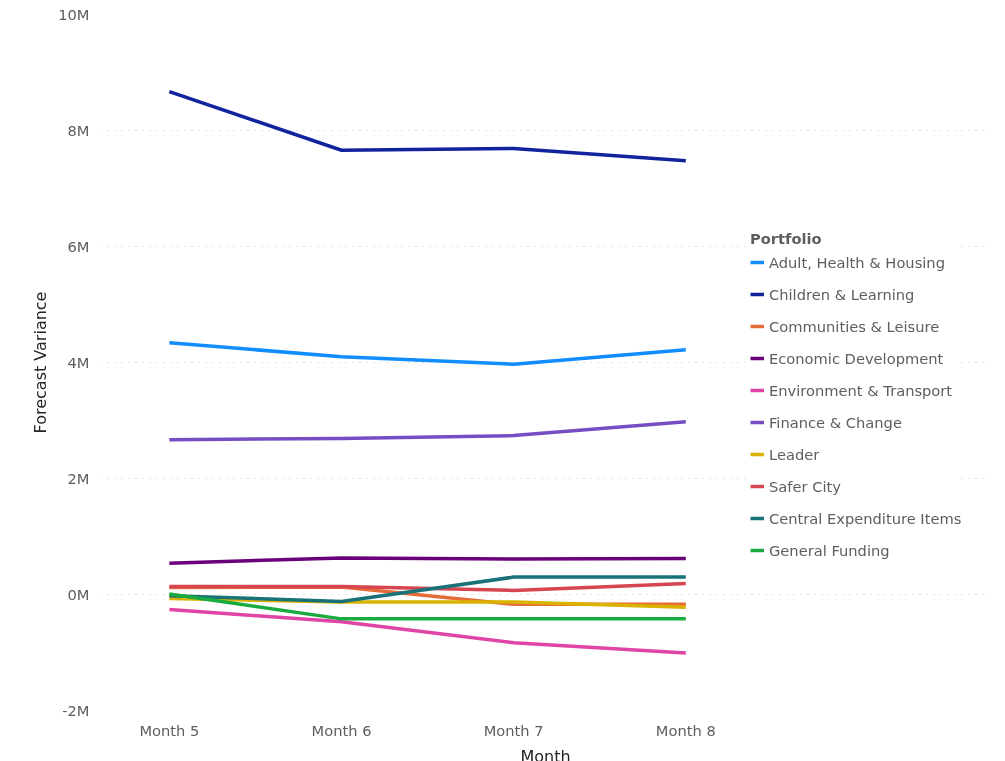 Image resolution: width=1005 pixels, height=761 pixels. I want to click on y-tick-label: 8M, so click(78, 130).